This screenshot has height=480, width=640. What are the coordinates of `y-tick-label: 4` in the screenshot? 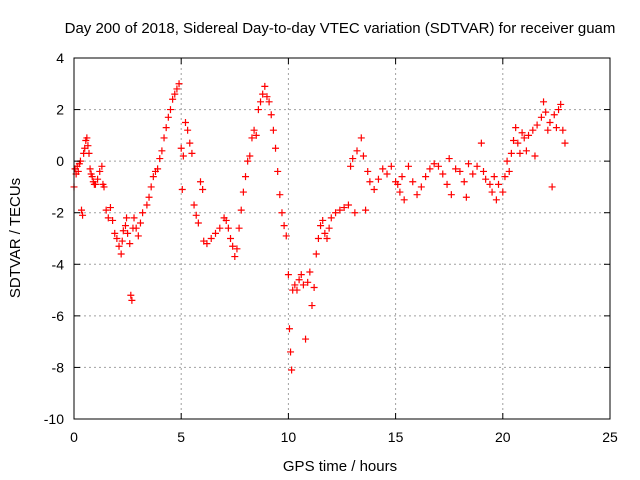 It's located at (60, 58).